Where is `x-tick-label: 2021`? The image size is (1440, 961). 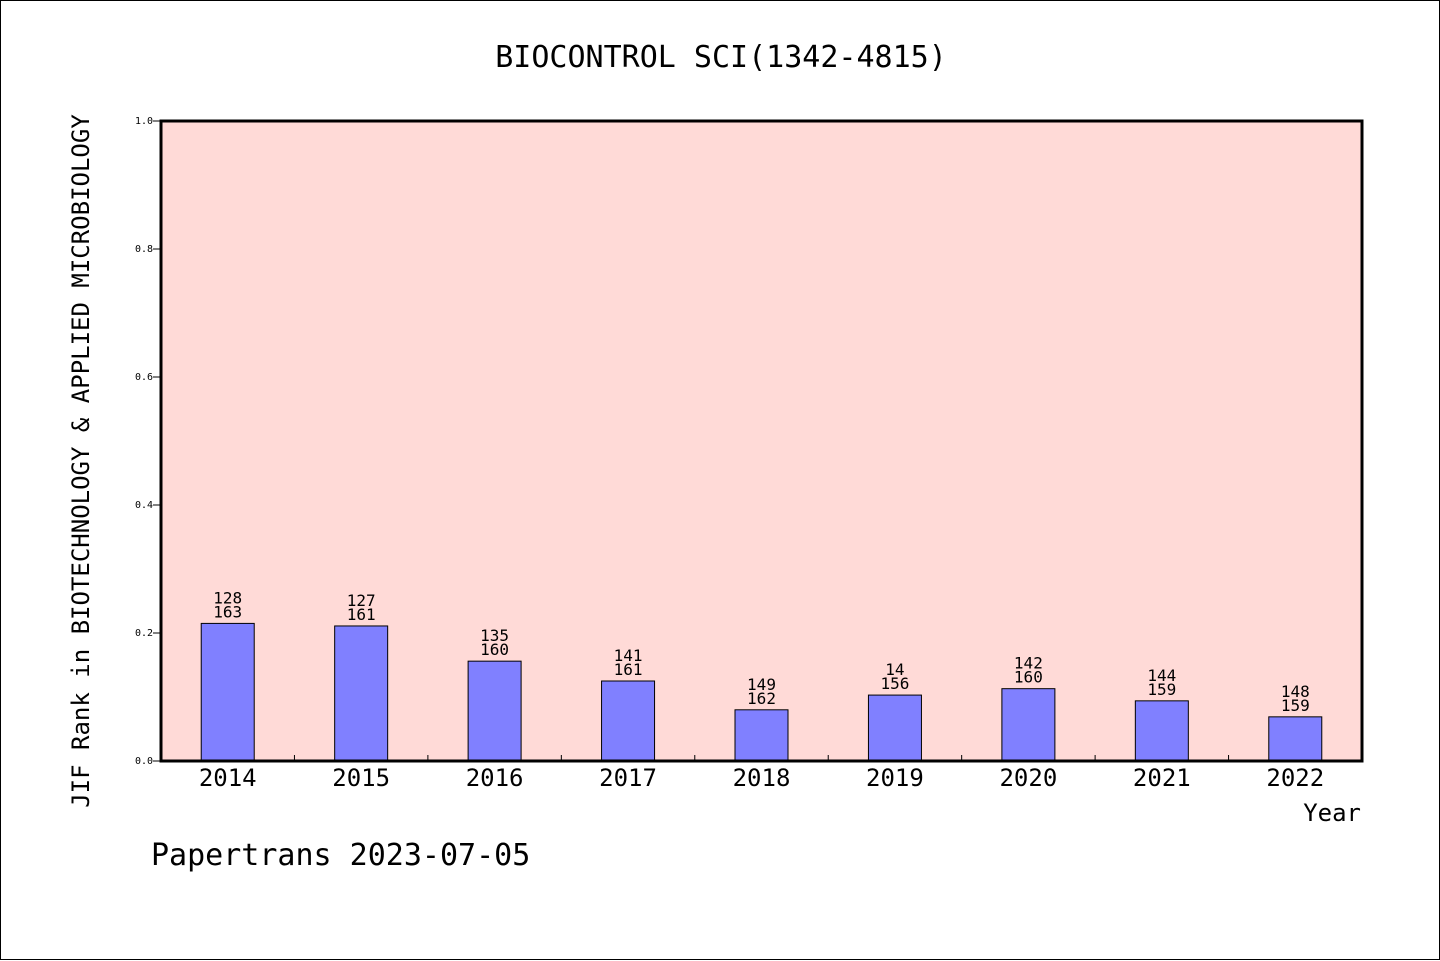
x-tick-label: 2021 is located at coordinates (1162, 778).